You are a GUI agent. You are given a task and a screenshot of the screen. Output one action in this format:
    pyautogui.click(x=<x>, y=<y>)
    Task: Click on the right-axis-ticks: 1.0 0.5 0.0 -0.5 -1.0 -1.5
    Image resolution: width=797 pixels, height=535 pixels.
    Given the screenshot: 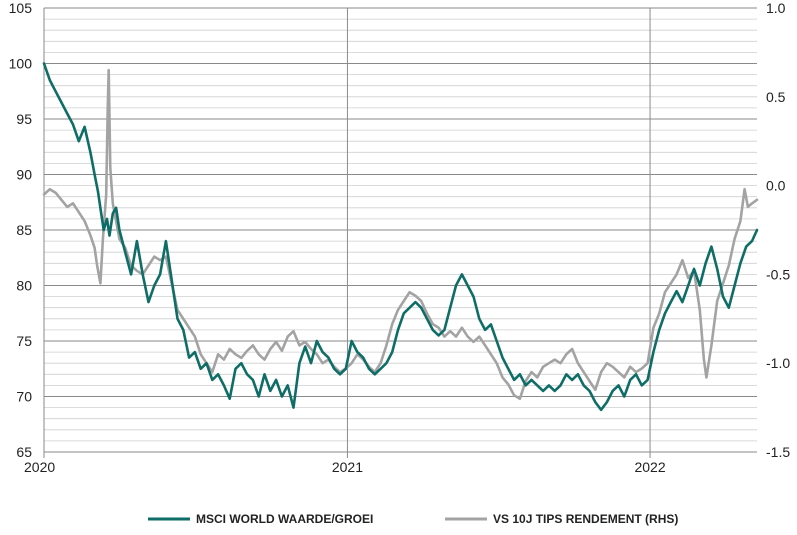 What is the action you would take?
    pyautogui.click(x=778, y=230)
    